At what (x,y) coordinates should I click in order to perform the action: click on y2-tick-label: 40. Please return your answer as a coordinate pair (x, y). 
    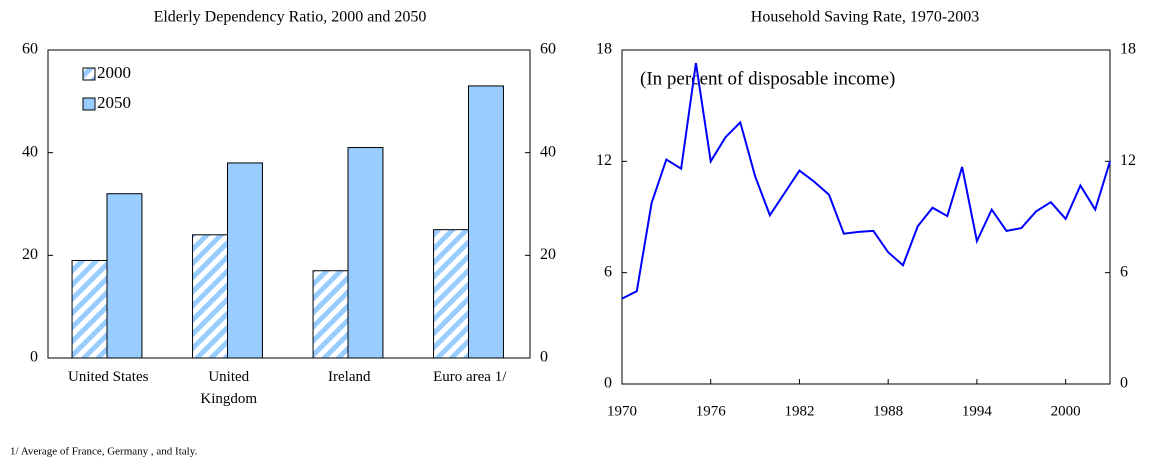
    Looking at the image, I should click on (548, 151).